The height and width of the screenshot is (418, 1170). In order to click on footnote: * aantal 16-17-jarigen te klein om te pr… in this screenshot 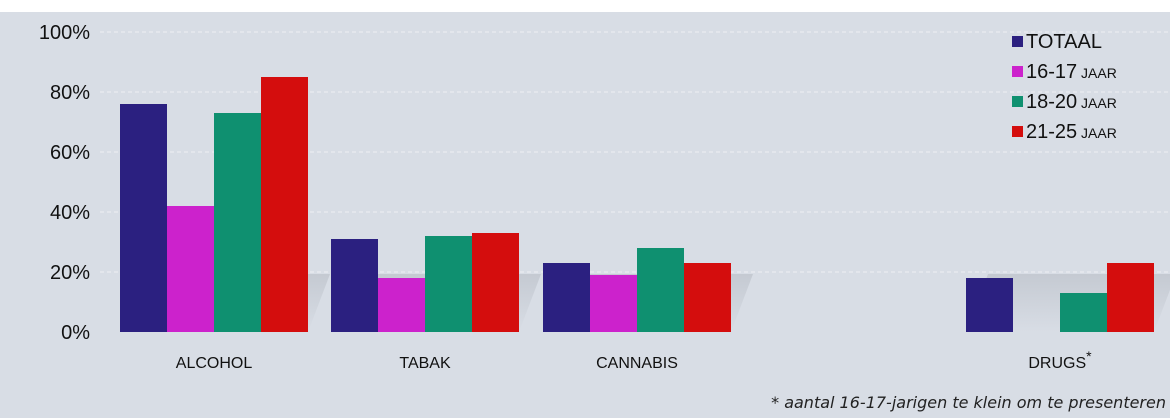, I will do `click(968, 402)`.